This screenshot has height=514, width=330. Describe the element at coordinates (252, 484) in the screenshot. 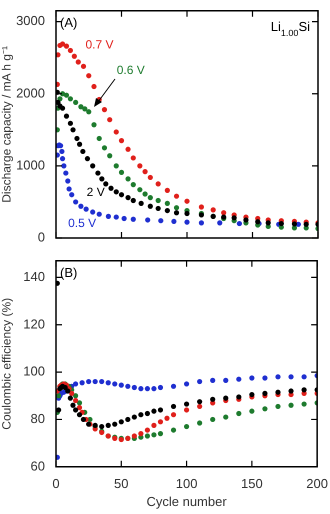

I see `x-tick-label: 150` at that location.